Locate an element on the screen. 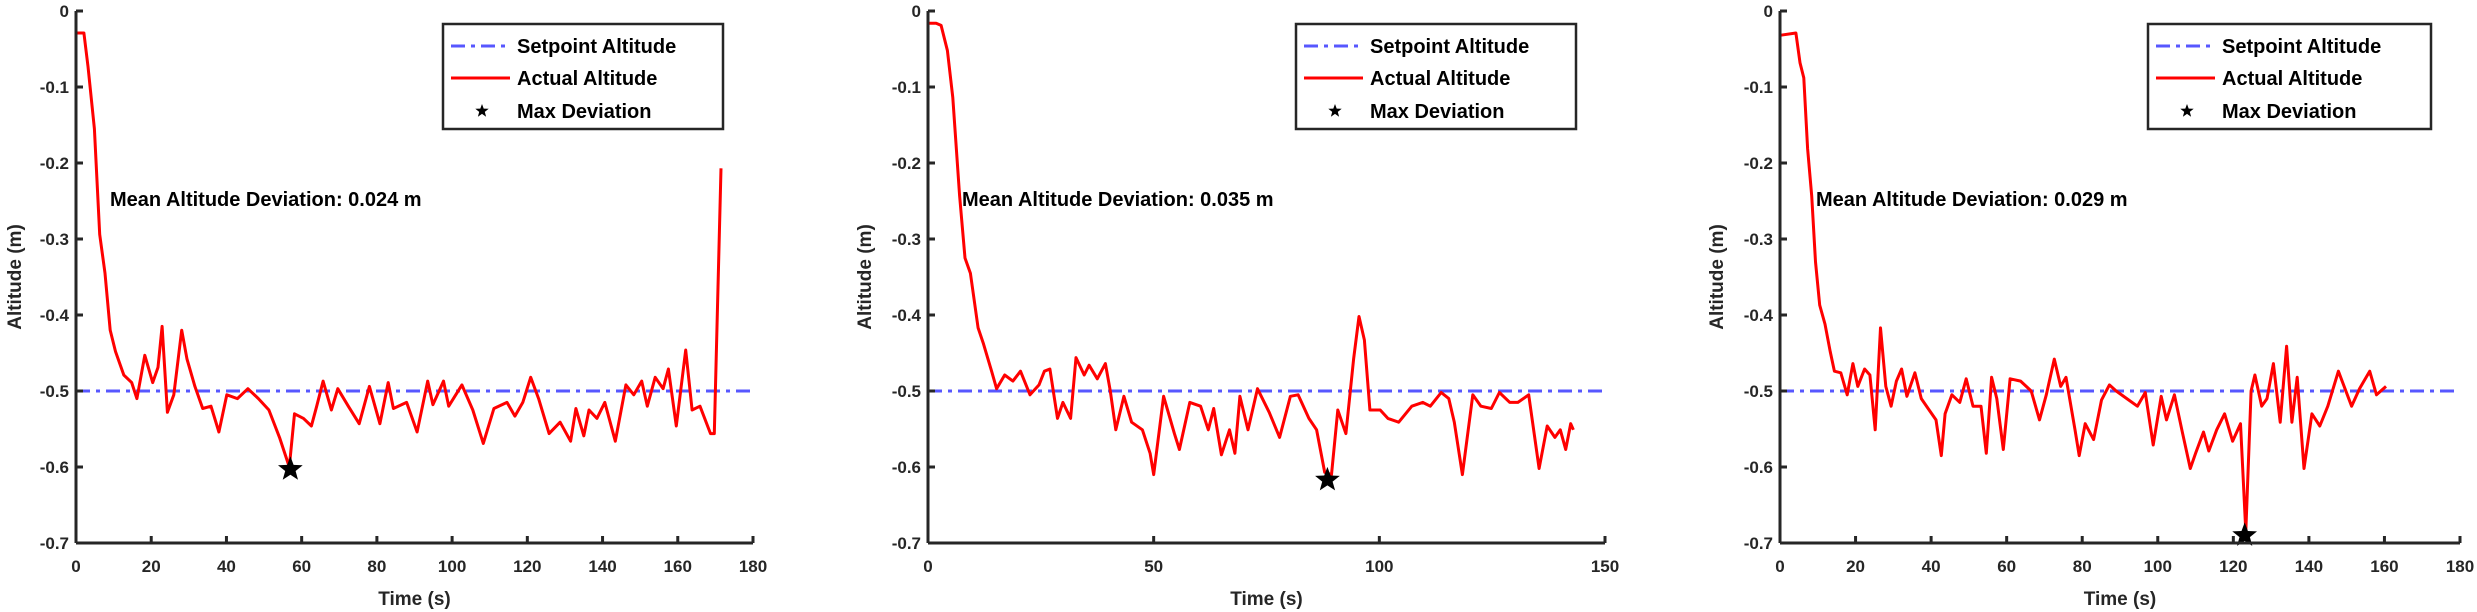  mean-deviation-annotation: Mean Altitude Deviation: 0.029 m is located at coordinates (1972, 200).